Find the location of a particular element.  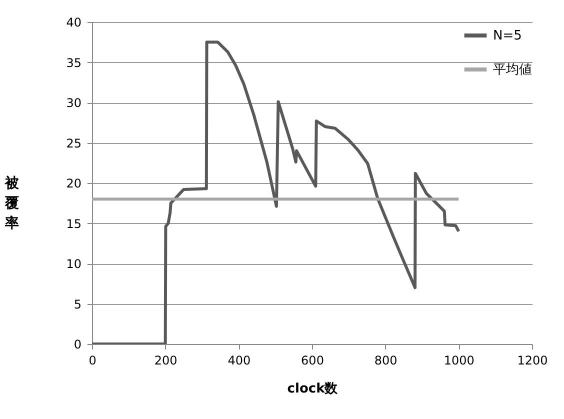

y-tick-label: 10 is located at coordinates (74, 264).